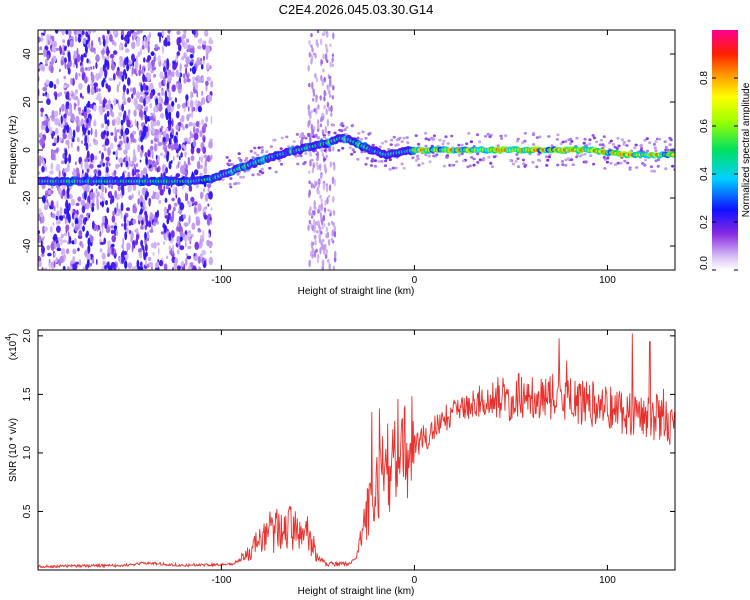 This screenshot has height=600, width=750. What do you see at coordinates (704, 263) in the screenshot?
I see `colorbar-tick-label: 0.0` at bounding box center [704, 263].